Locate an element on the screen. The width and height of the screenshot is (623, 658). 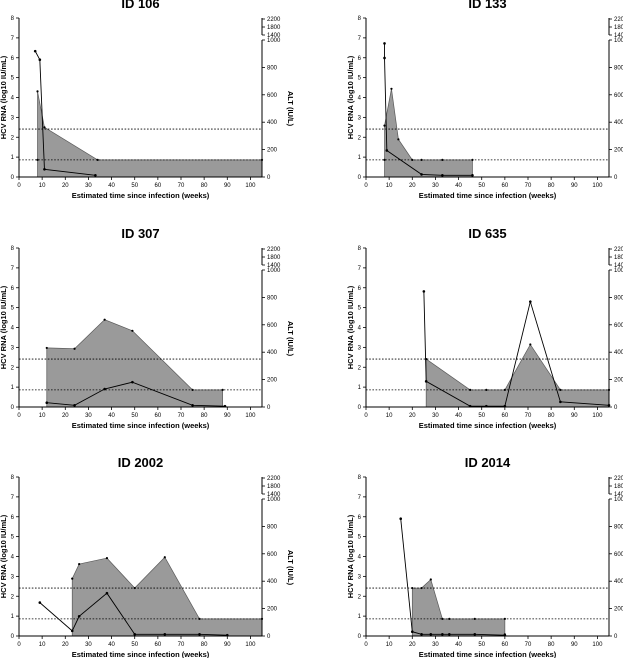
chart-title: ID 2002 is located at coordinates (141, 462).